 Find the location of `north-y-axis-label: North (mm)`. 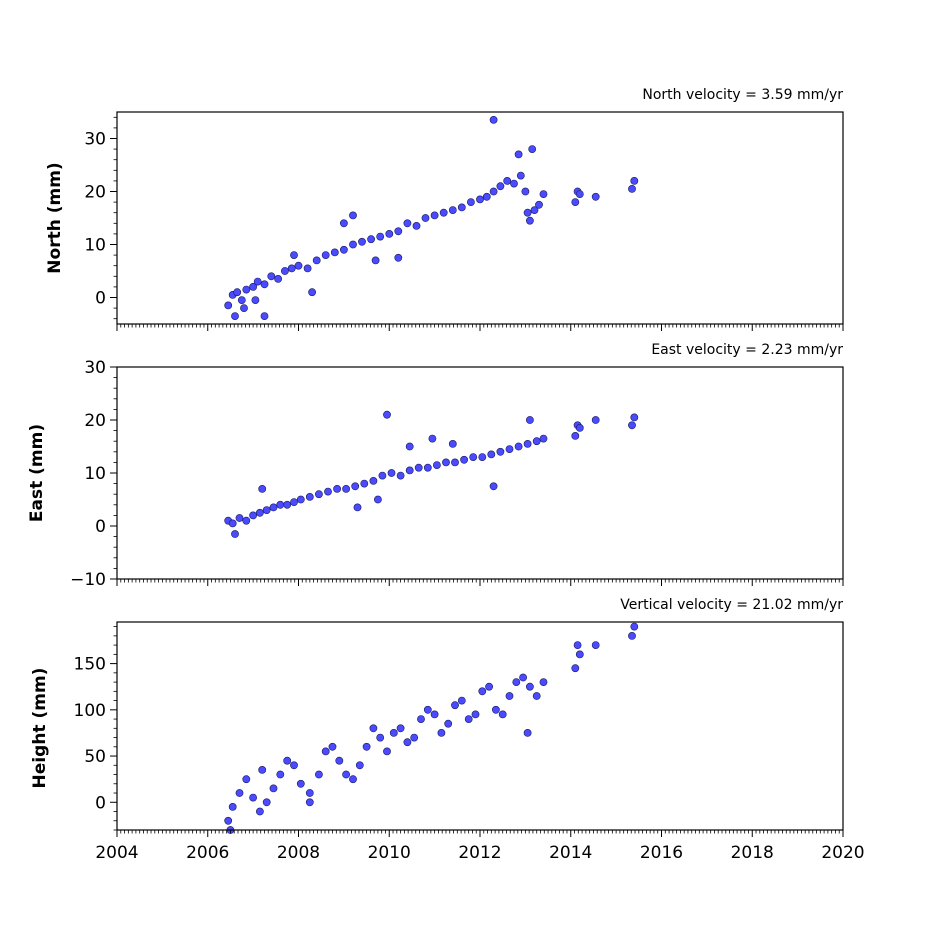

north-y-axis-label: North (mm) is located at coordinates (55, 217).